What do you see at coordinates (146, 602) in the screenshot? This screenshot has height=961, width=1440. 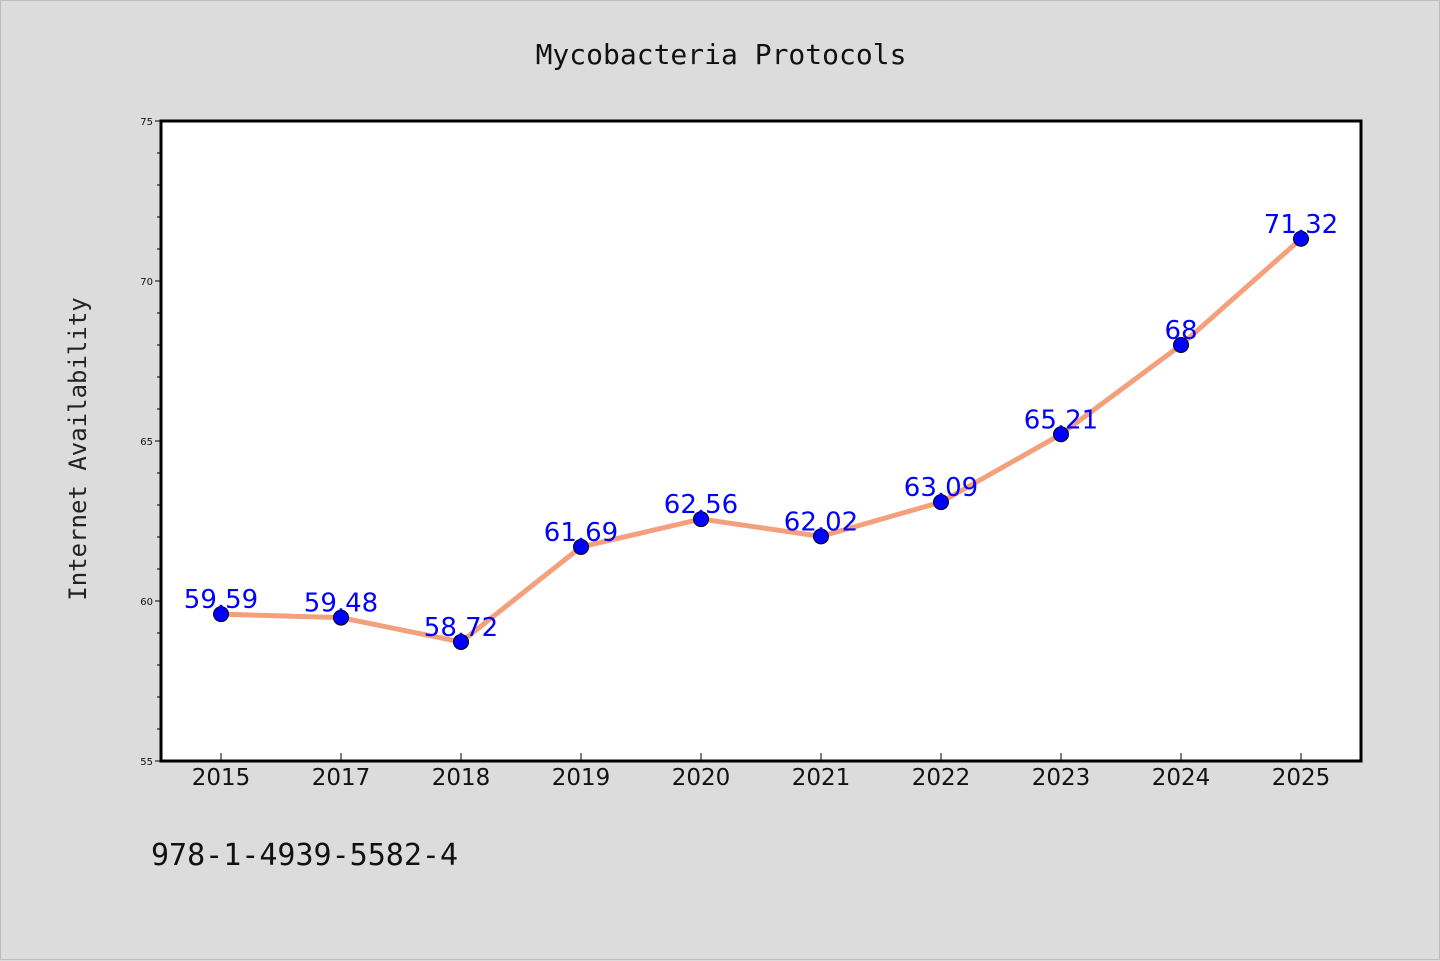 I see `y-tick-label: 60` at bounding box center [146, 602].